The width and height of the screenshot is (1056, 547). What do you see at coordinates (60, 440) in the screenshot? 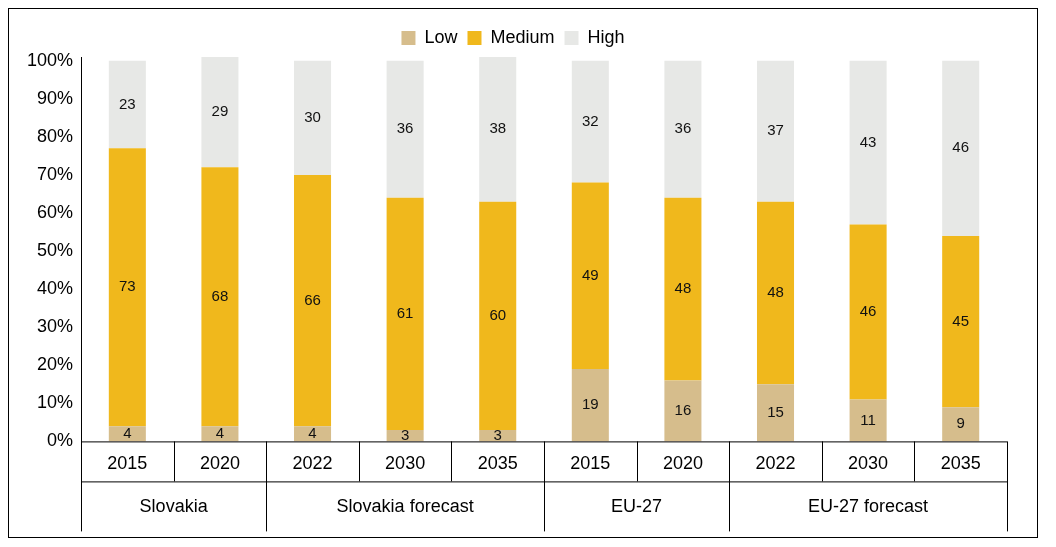
I see `y-tick-label: 0%` at bounding box center [60, 440].